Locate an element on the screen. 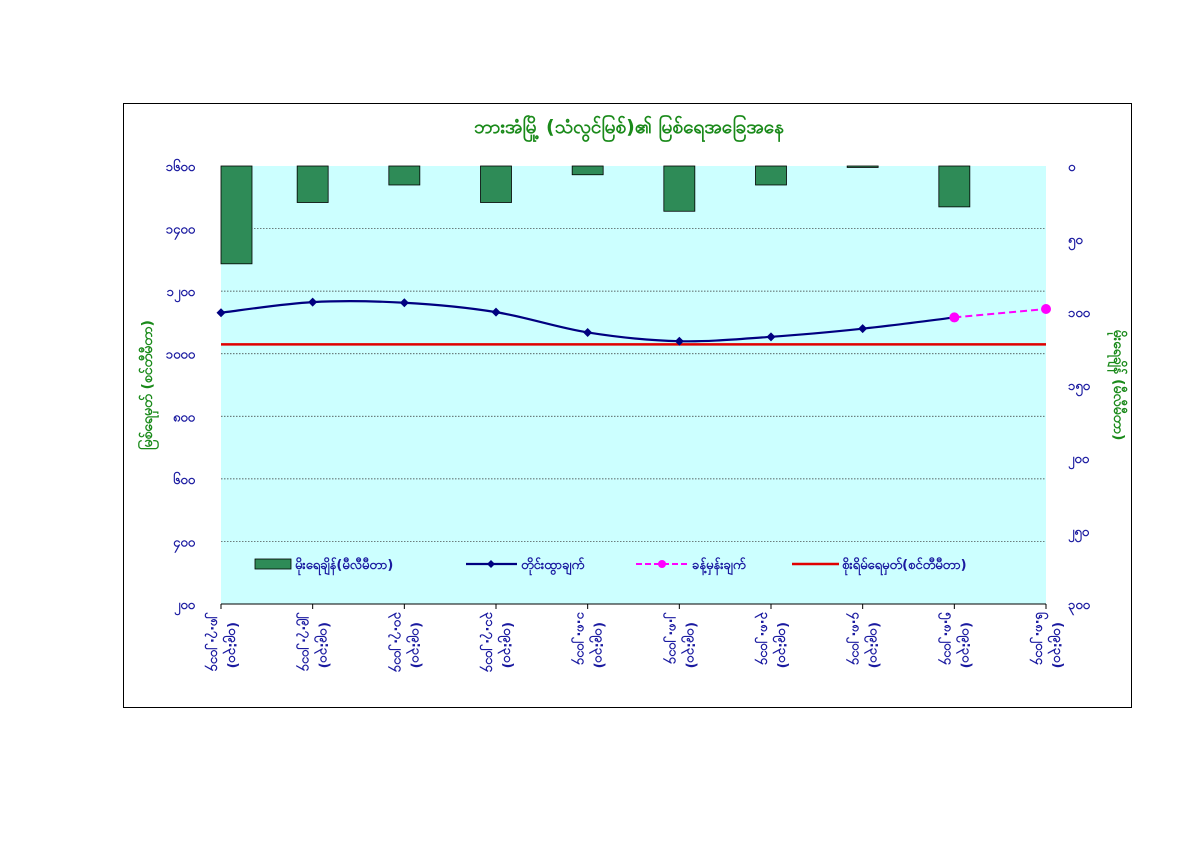  chart-title: ဘားအံမြို့ (သံလွင်မြစ်)၏ မြစ်ရေအခြေအနေ is located at coordinates (629, 128).